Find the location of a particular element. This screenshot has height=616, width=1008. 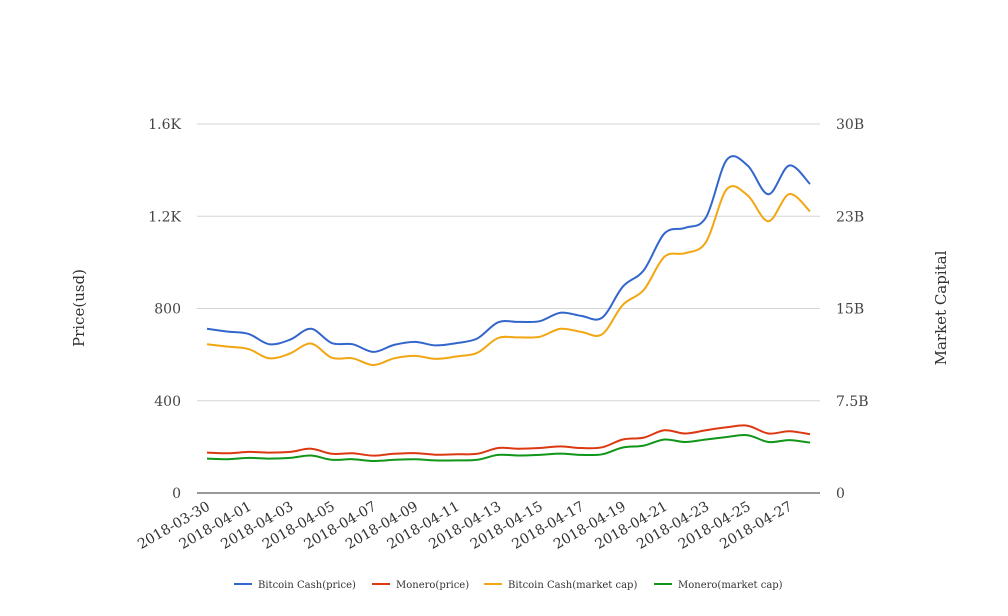

legend-label: Bitcoin Cash(price) is located at coordinates (307, 585).